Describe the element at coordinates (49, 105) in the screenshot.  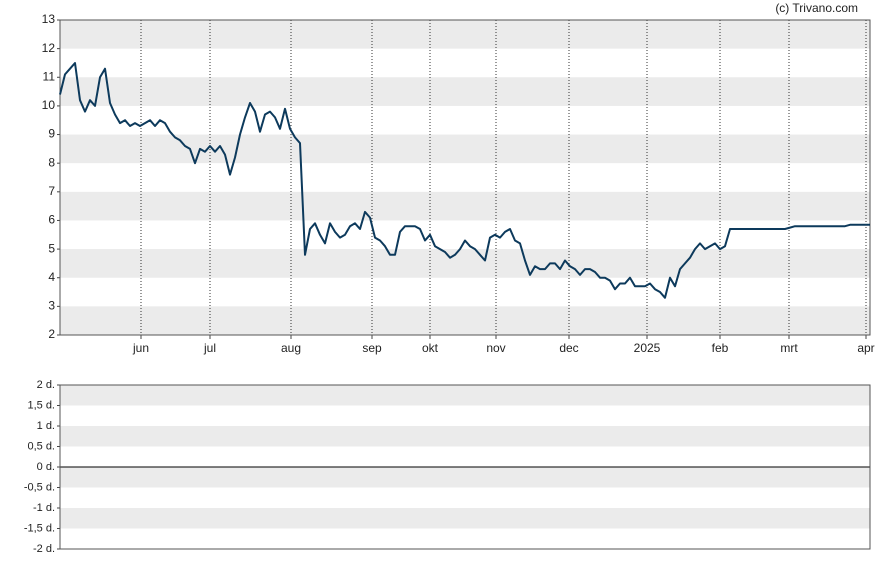
I see `y-tick-label: 10` at that location.